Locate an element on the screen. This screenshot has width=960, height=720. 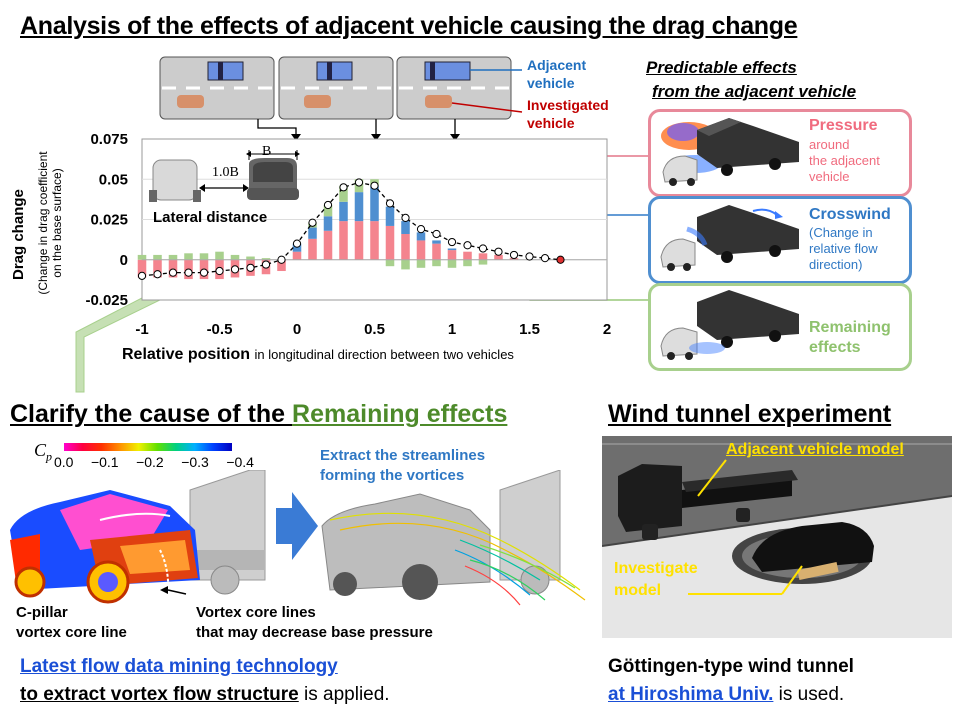
wind-tunnel-leaders is located at coordinates (745, 527).